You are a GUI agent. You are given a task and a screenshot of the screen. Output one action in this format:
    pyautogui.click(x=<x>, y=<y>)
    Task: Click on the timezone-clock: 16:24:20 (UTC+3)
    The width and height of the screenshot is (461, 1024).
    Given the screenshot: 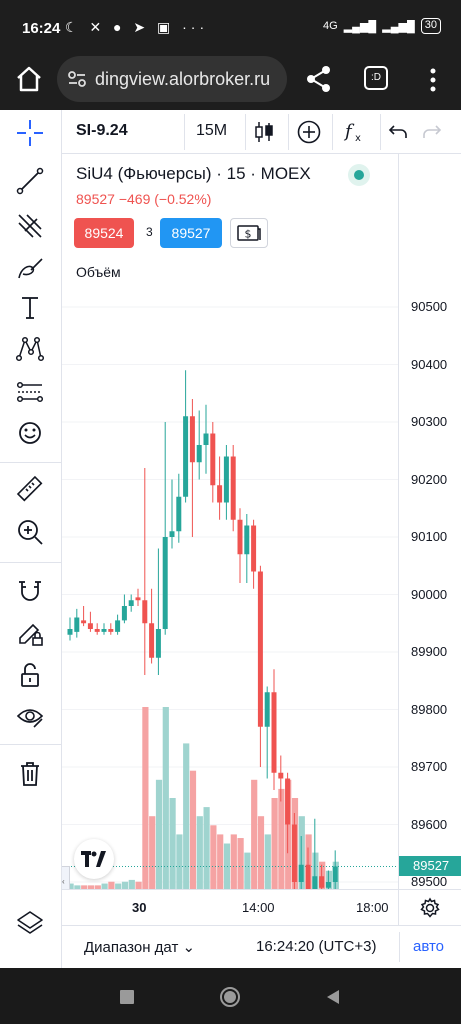 What is the action you would take?
    pyautogui.click(x=316, y=946)
    